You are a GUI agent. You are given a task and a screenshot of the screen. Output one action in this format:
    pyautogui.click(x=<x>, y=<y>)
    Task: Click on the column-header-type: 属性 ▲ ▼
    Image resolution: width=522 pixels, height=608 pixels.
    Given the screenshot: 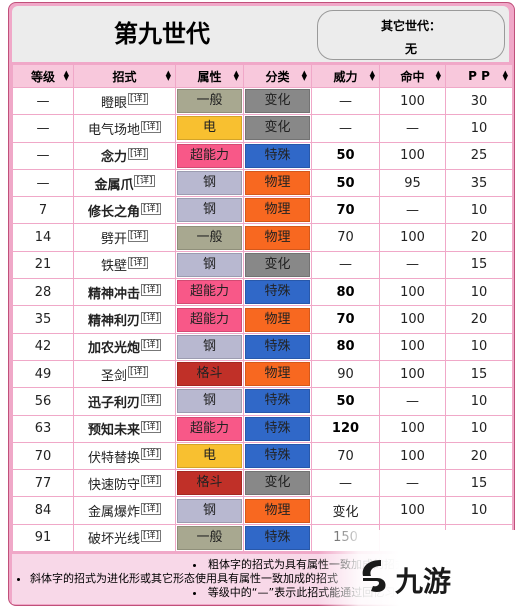 What is the action you would take?
    pyautogui.click(x=209, y=76)
    